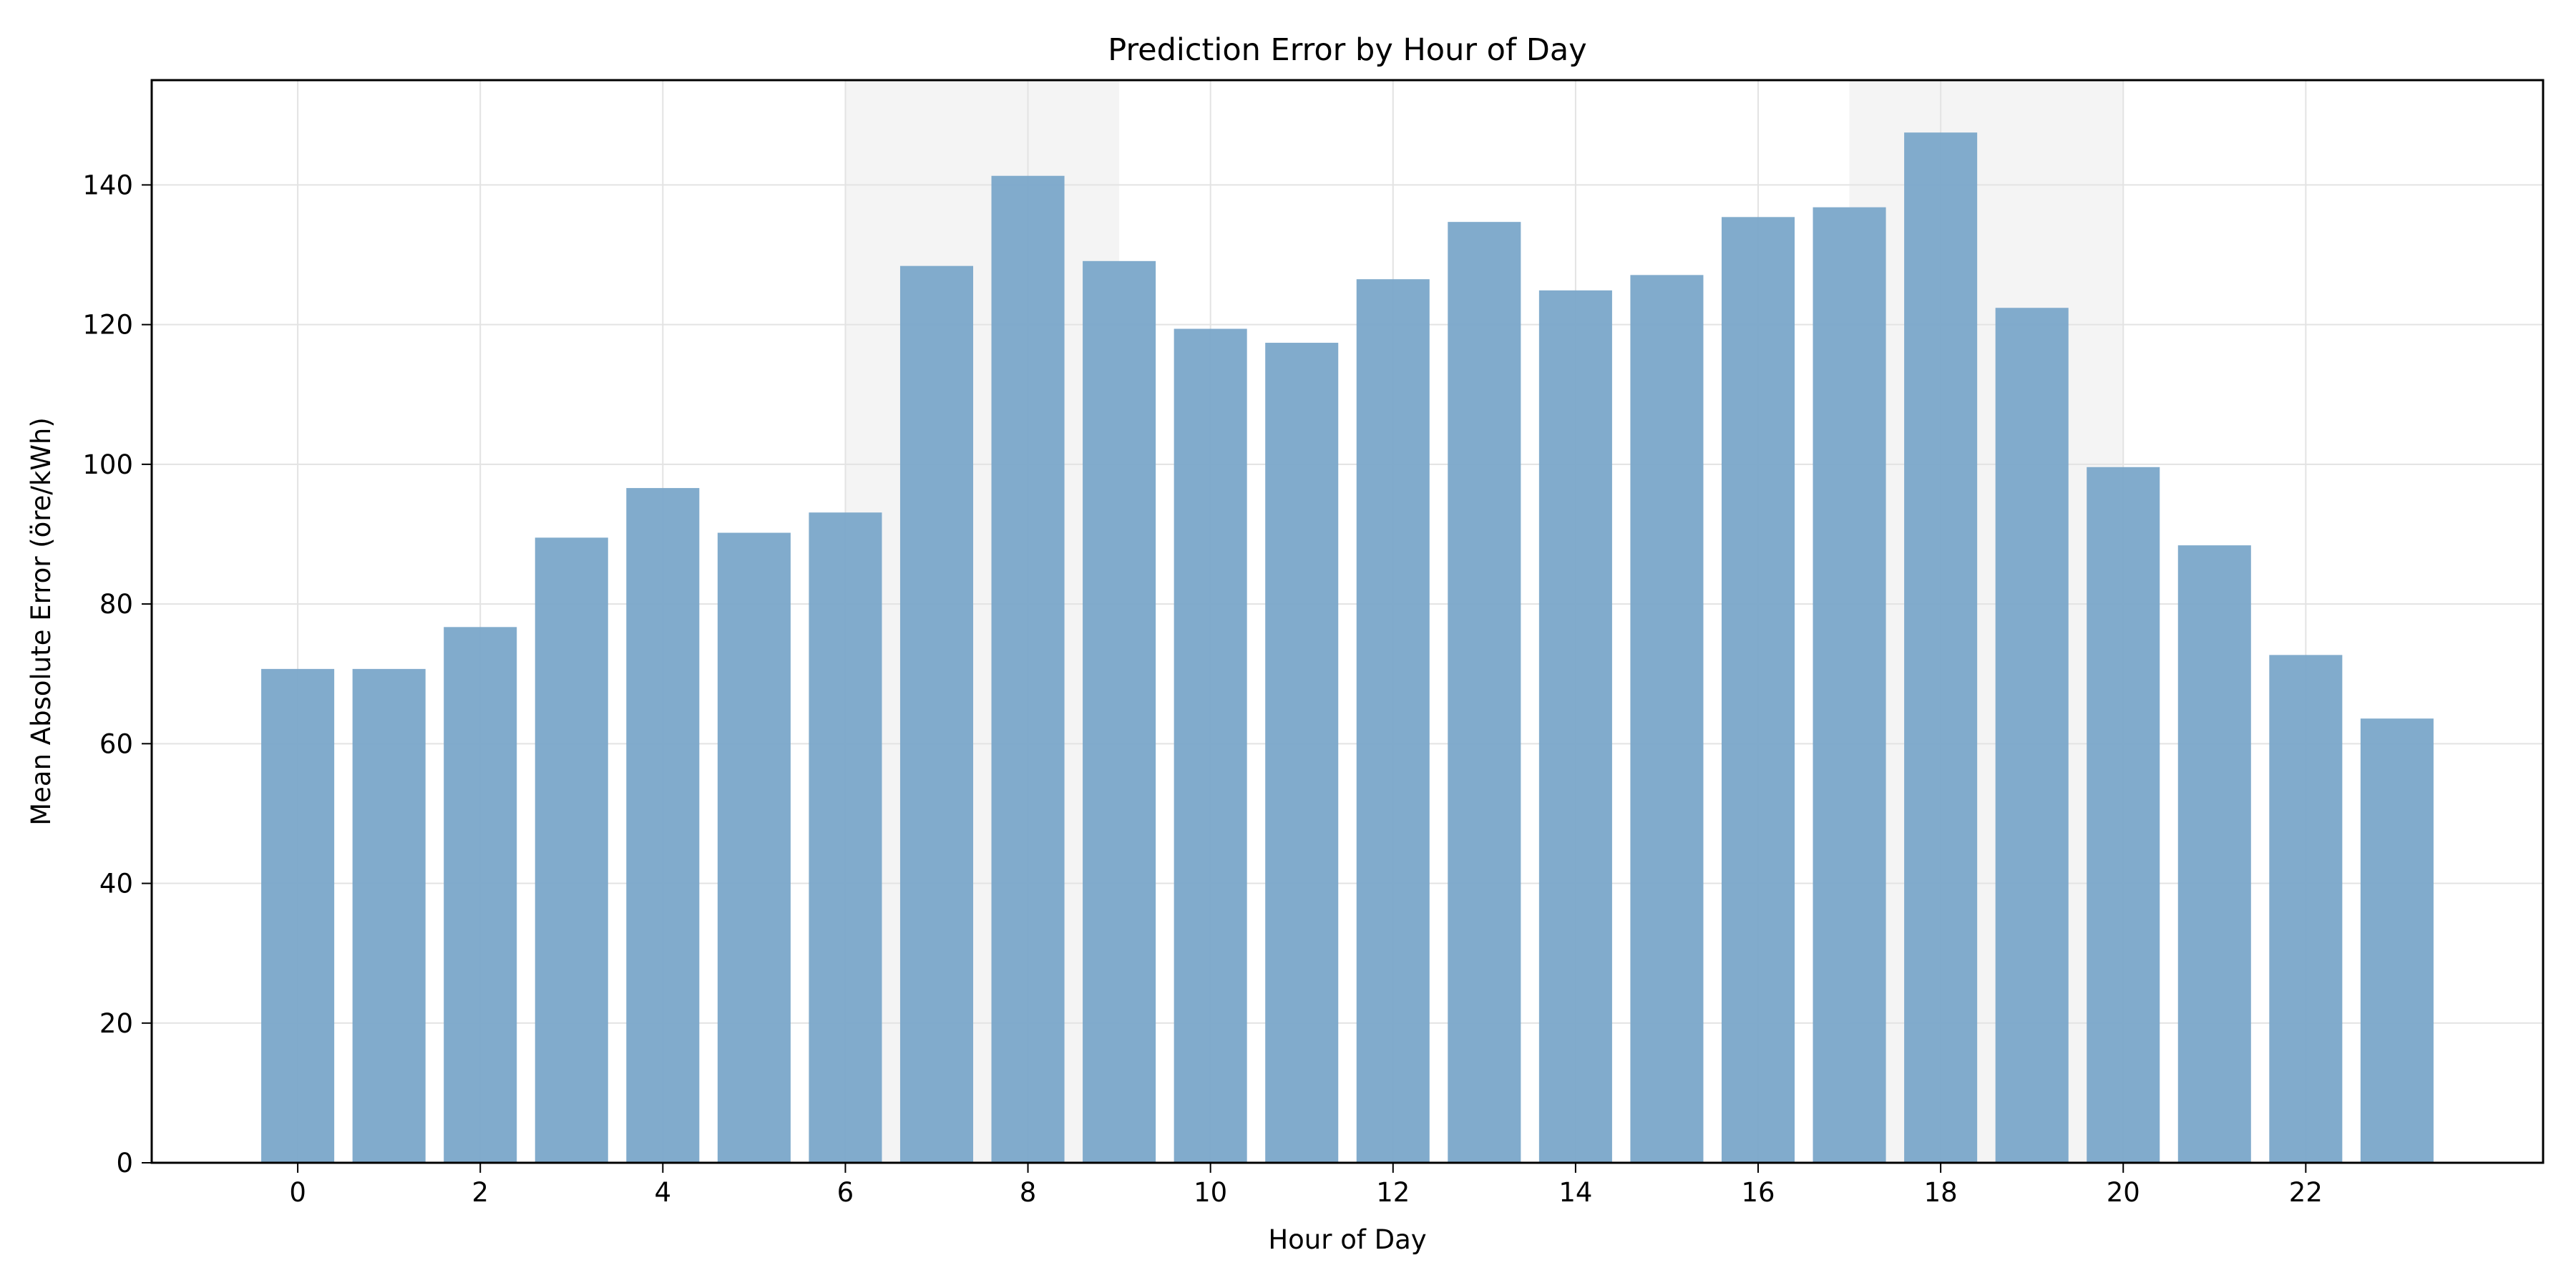 The width and height of the screenshot is (2576, 1288). I want to click on y-tick-label: 20, so click(116, 1023).